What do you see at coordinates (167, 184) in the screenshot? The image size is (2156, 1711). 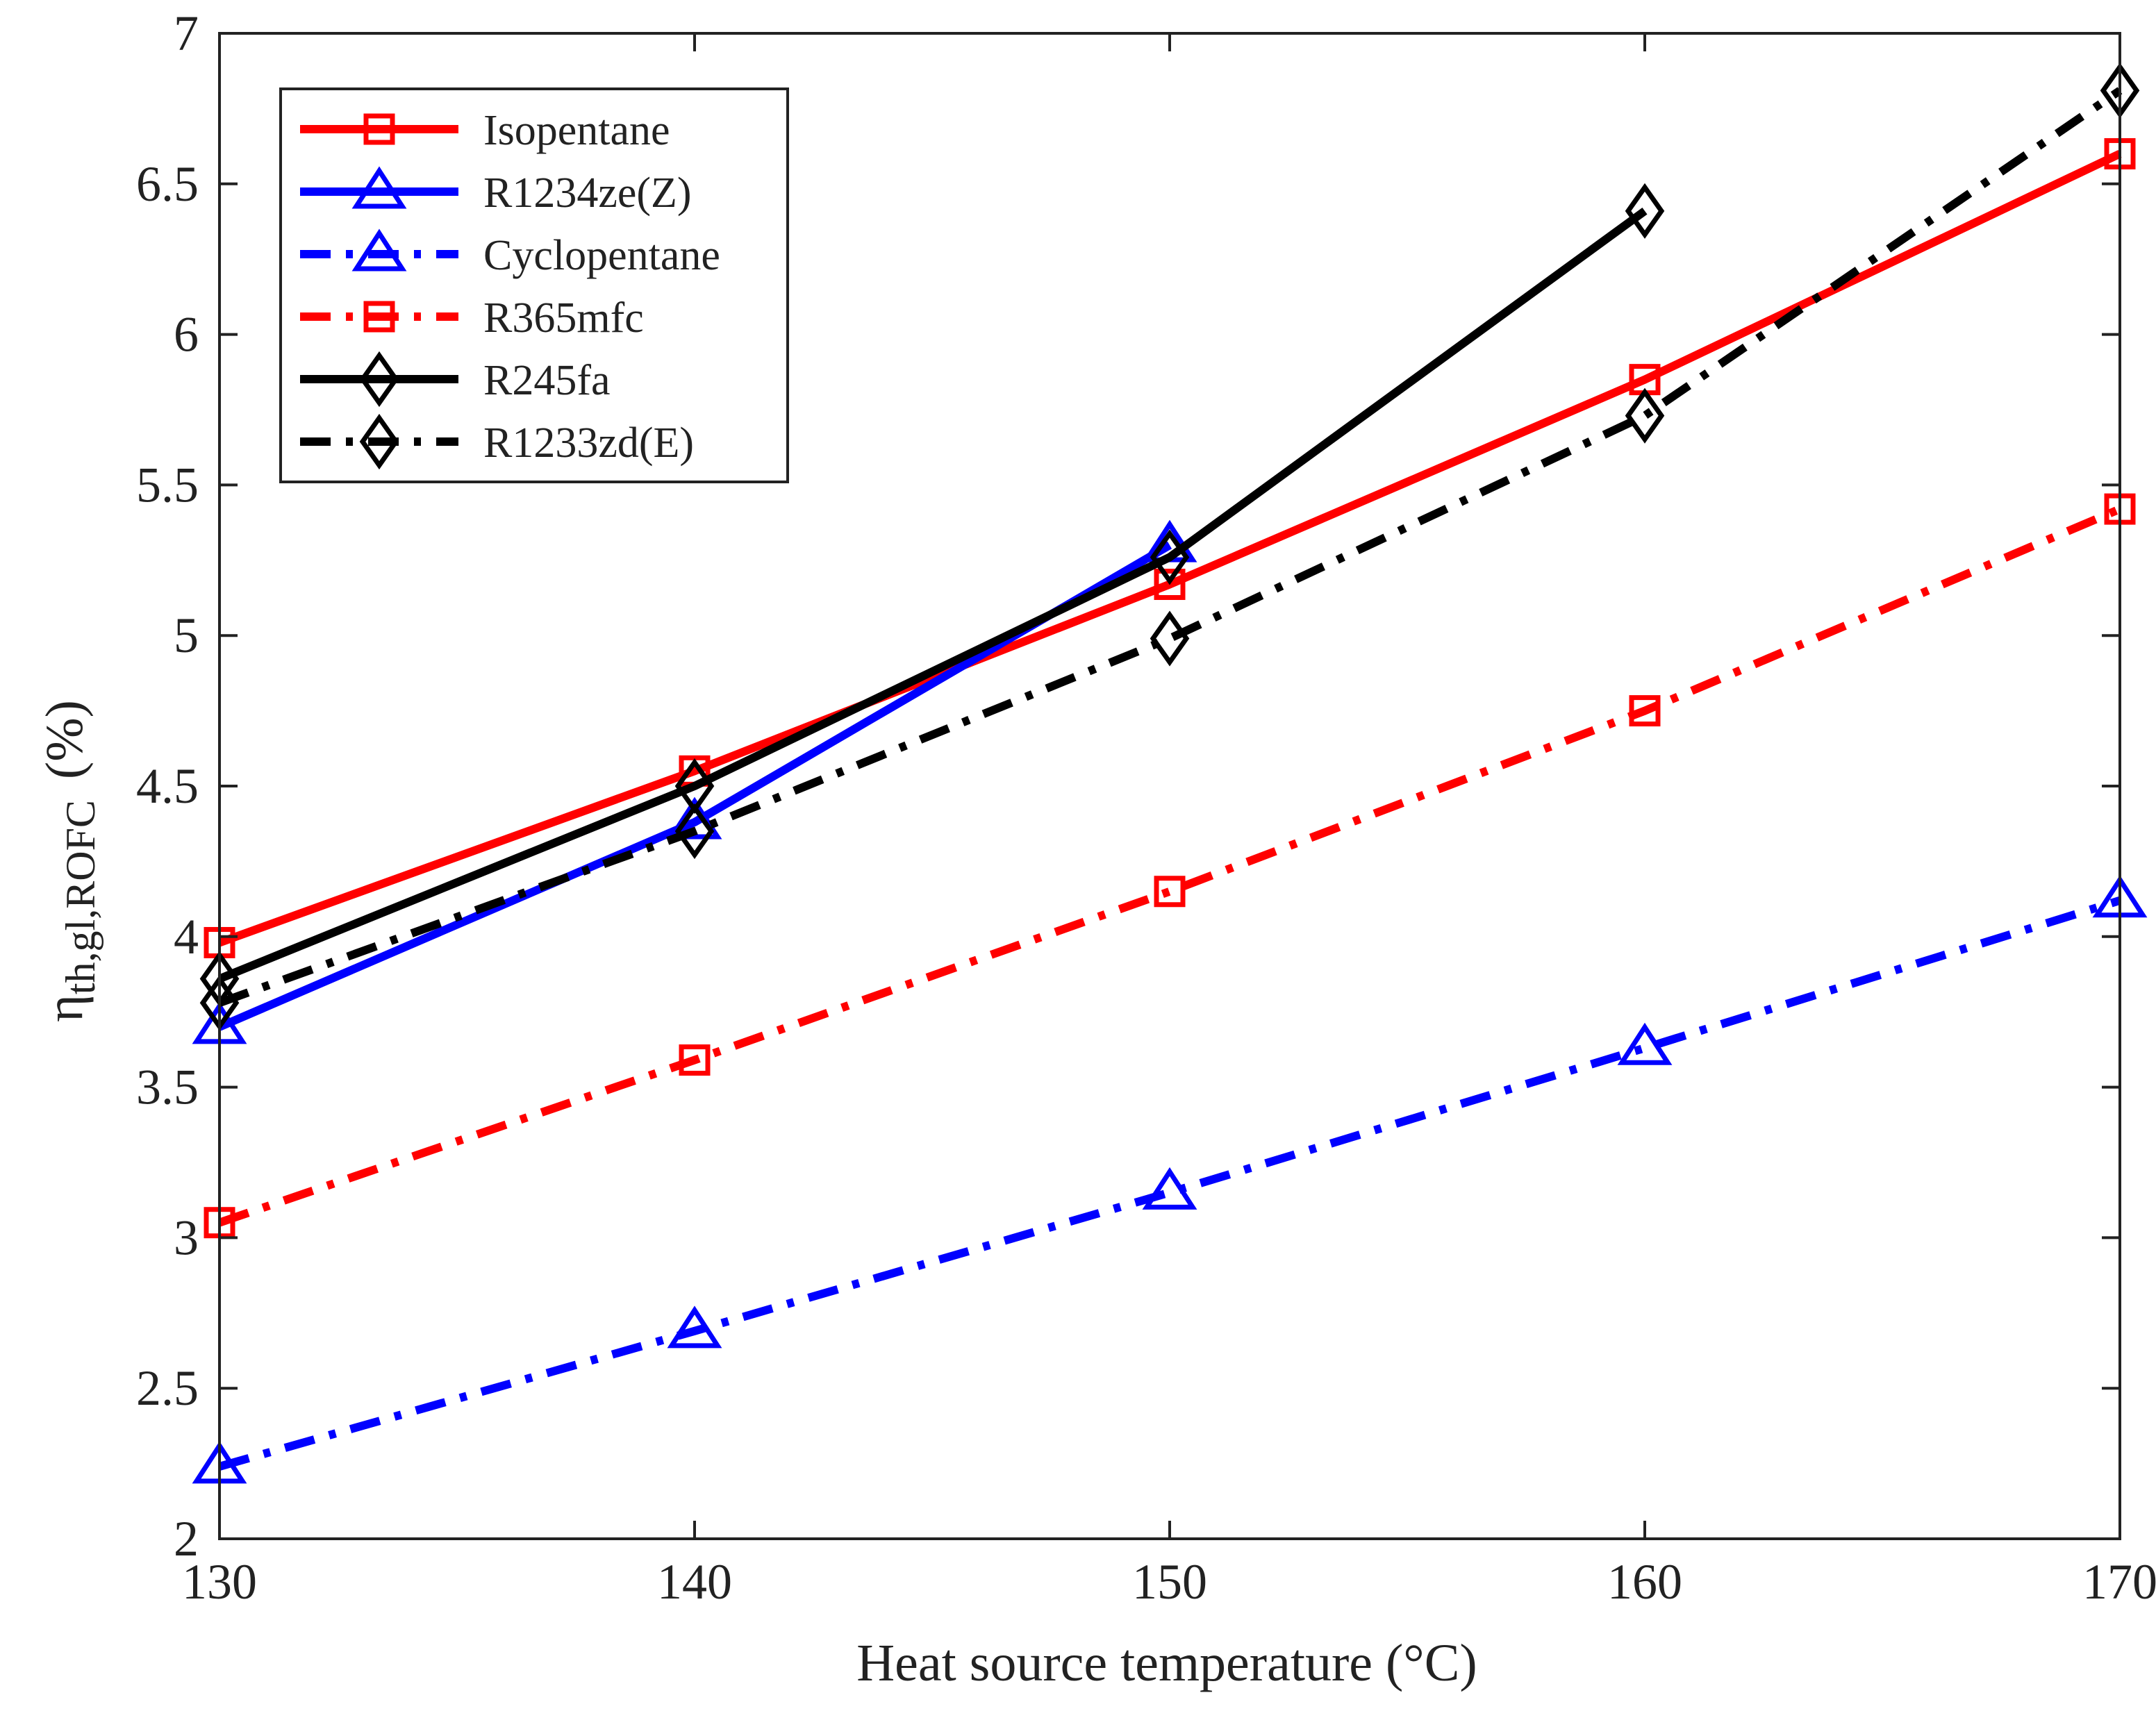 I see `y-tick-label: 6.5` at bounding box center [167, 184].